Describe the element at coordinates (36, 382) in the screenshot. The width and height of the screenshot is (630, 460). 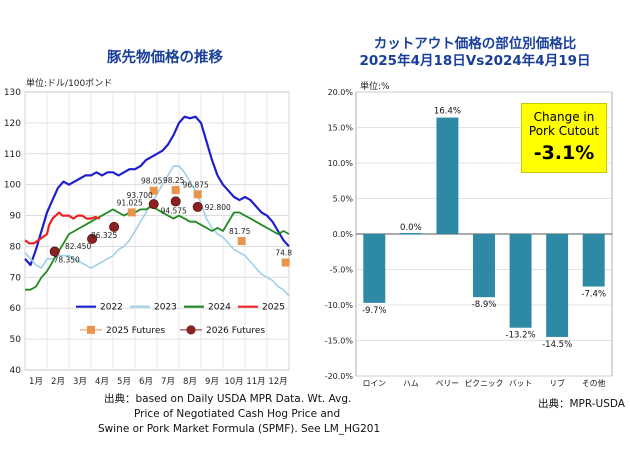
I see `x-tick-label: 1月` at that location.